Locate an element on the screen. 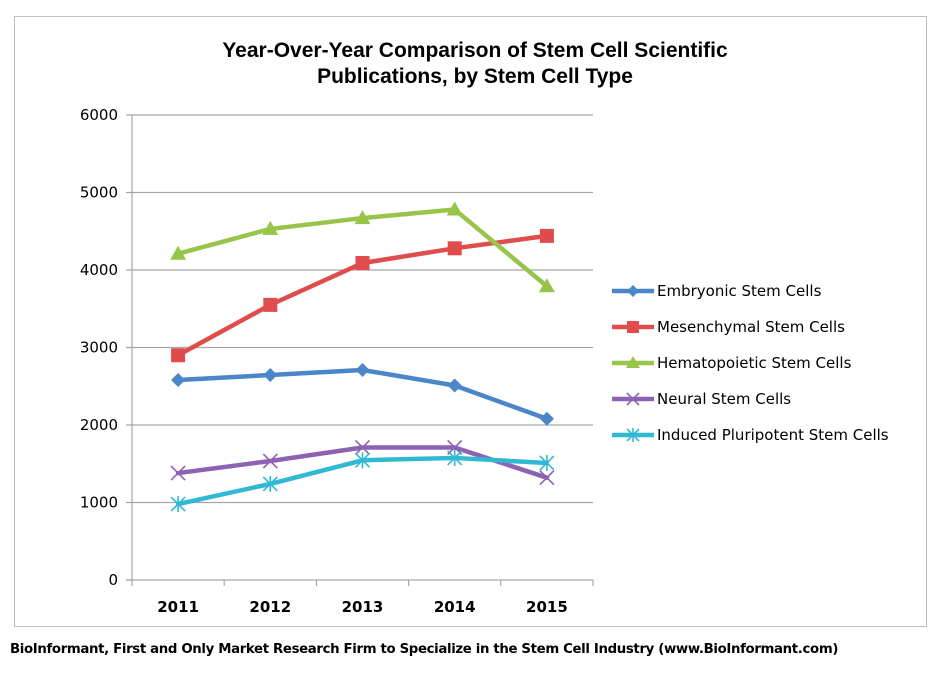 This screenshot has width=948, height=682. data-point-hematopoietic-stem-cells-2015 is located at coordinates (546, 285).